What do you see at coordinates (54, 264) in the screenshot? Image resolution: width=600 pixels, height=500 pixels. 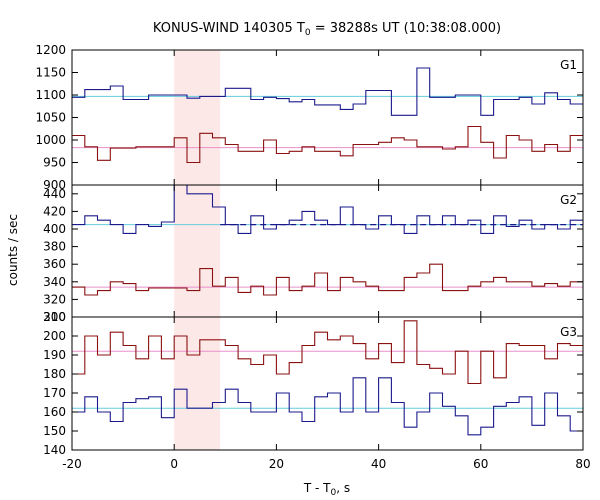 I see `y-tick-label: 360` at bounding box center [54, 264].